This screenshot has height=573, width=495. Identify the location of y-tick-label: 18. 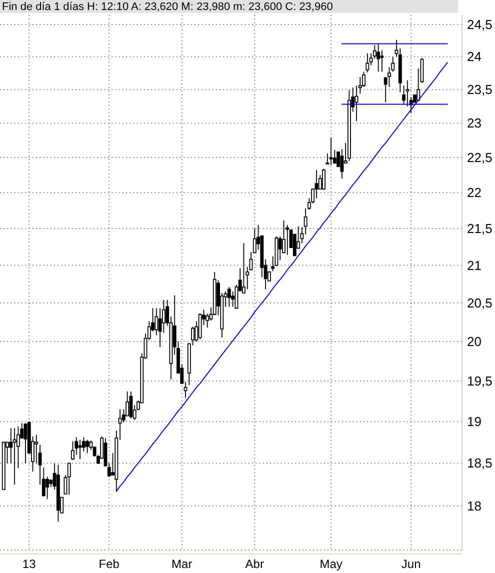
(474, 506).